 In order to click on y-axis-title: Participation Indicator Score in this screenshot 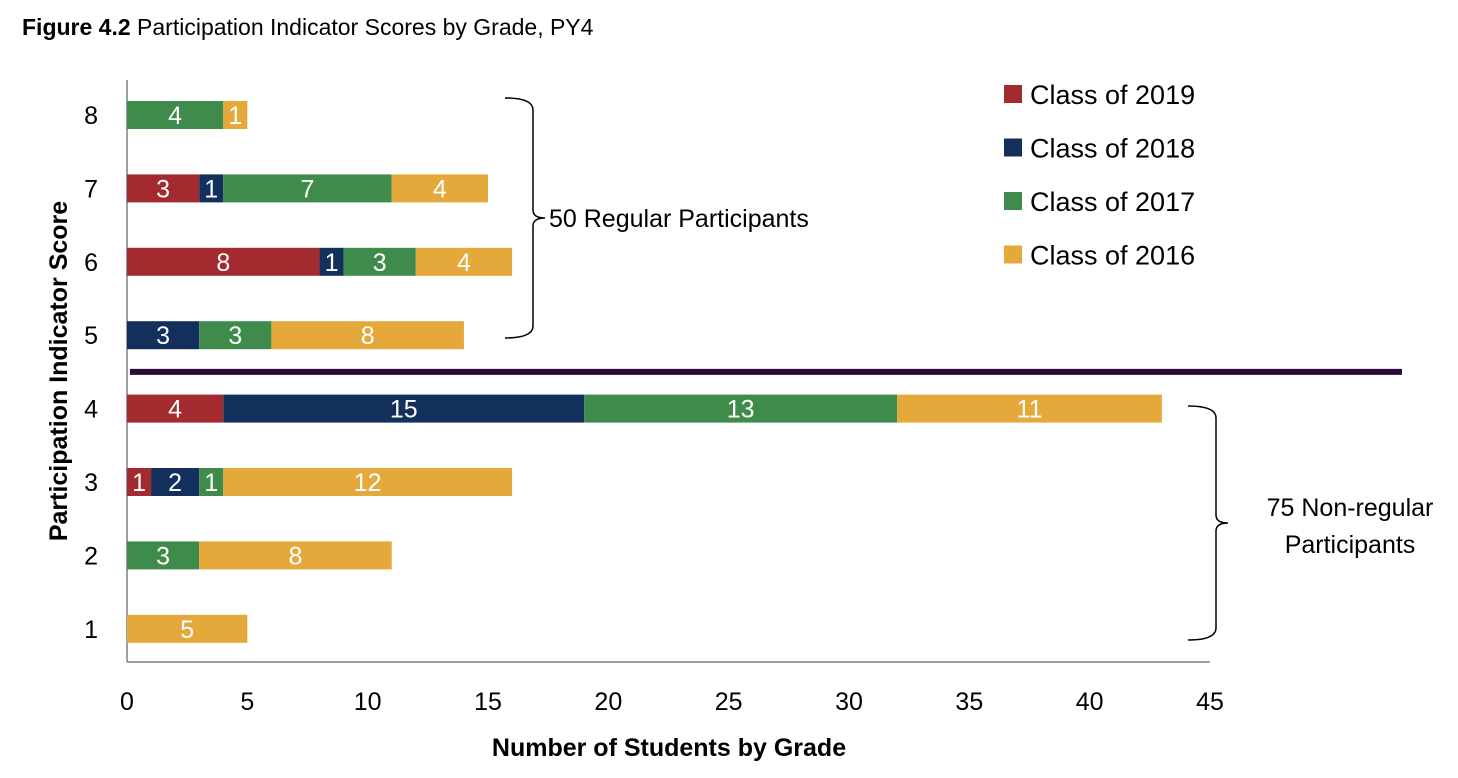, I will do `click(59, 371)`.